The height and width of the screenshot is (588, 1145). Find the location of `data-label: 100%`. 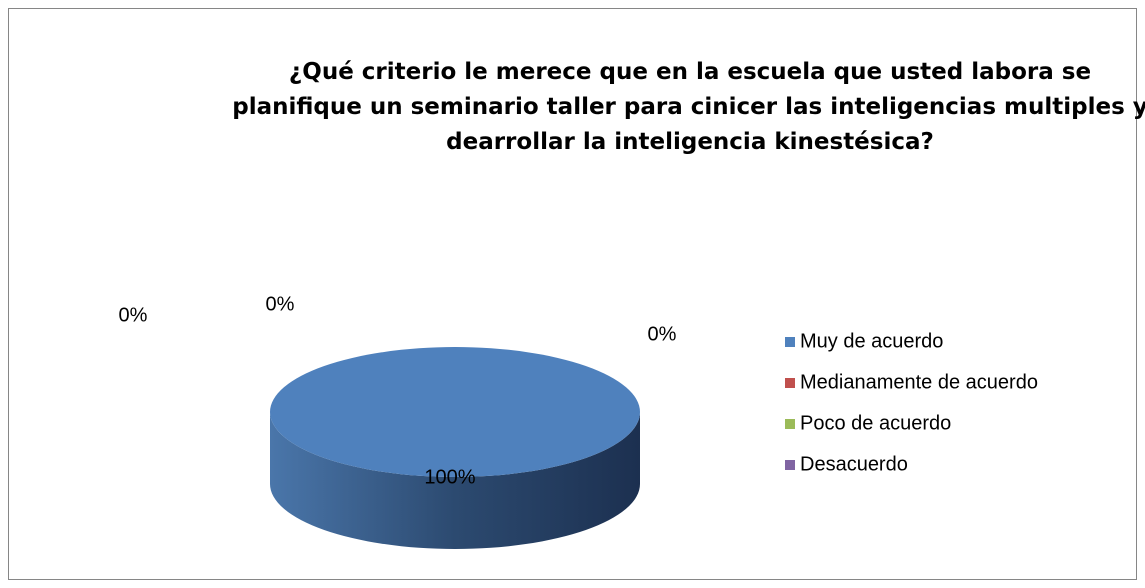

data-label: 100% is located at coordinates (449, 477).